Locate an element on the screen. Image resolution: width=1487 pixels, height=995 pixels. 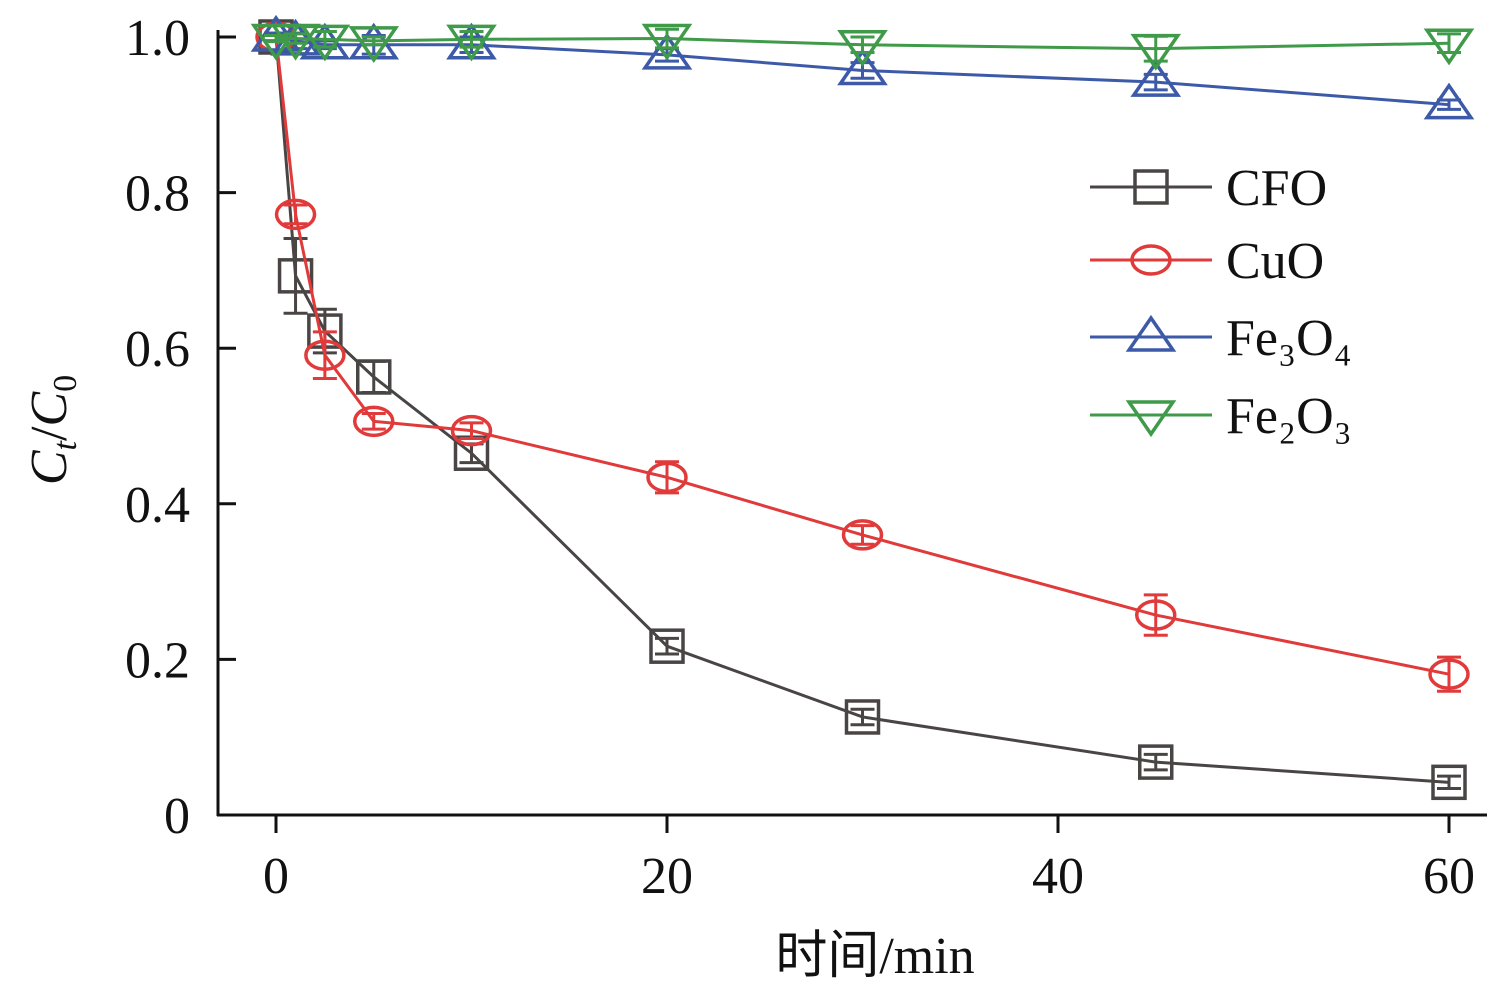
y-axis-label: Ct/C0 is located at coordinates (52, 430).